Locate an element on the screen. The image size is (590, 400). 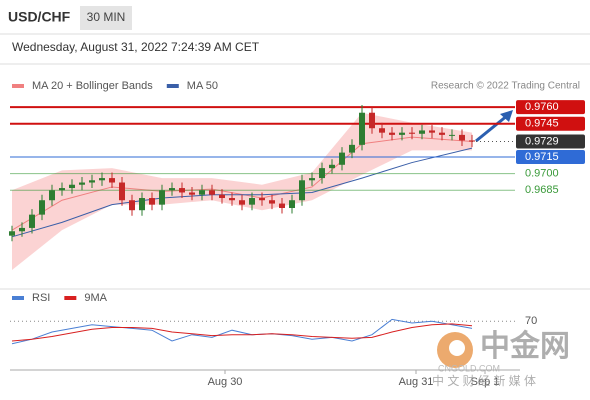
watermark-slogan: 中 文 财 经 新 媒 体 is located at coordinates (484, 380).